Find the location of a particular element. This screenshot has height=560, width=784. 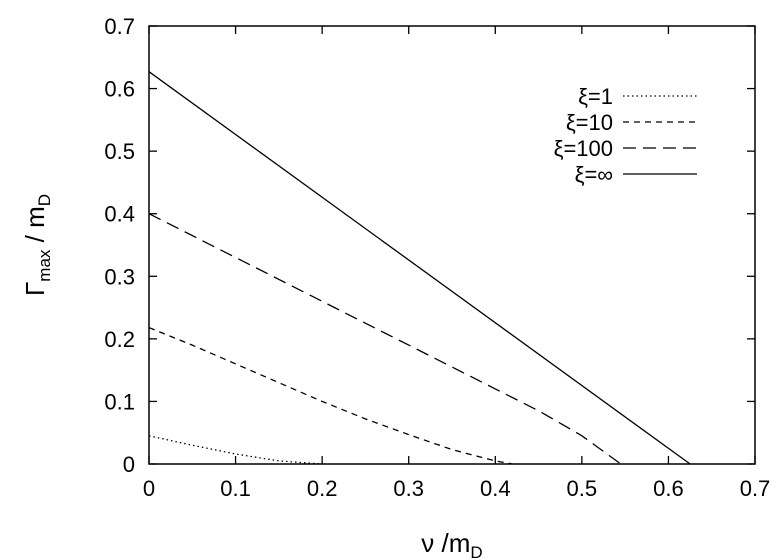

x-tick-label: 0.4 is located at coordinates (495, 488).